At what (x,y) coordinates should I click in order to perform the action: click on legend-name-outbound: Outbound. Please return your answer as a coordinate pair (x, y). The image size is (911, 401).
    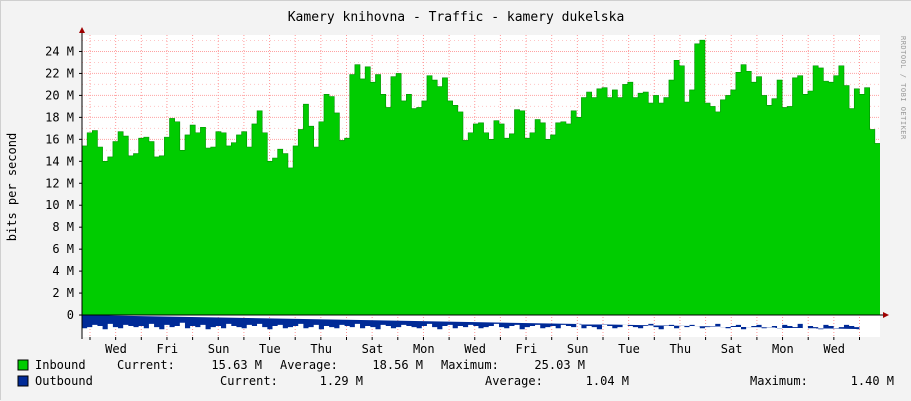
    Looking at the image, I should click on (64, 381).